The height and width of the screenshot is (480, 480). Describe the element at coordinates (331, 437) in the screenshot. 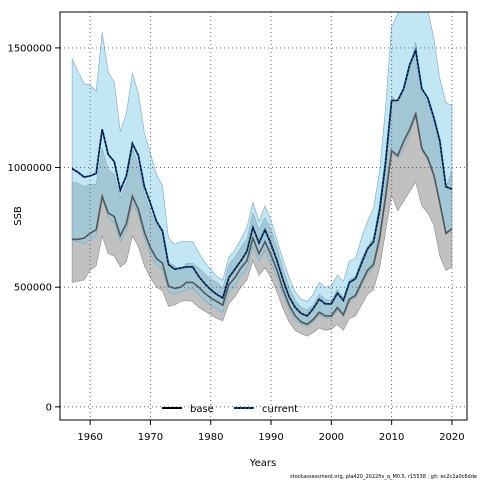

I see `x-tick-label: 2000` at that location.